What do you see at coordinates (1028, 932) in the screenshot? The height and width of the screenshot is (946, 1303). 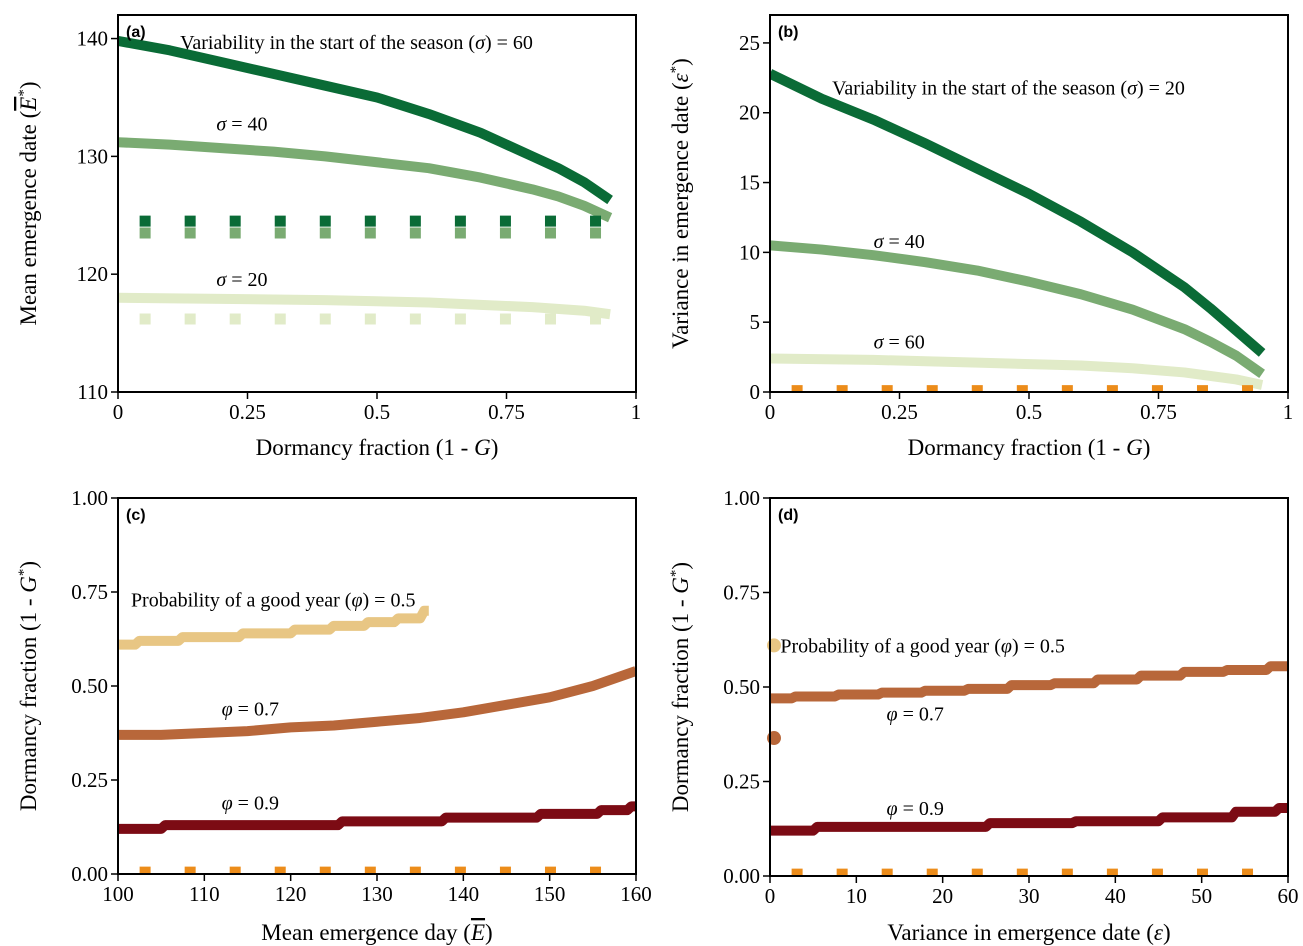 I see `x-axis-label: Variance in emergence date (ε)` at bounding box center [1028, 932].